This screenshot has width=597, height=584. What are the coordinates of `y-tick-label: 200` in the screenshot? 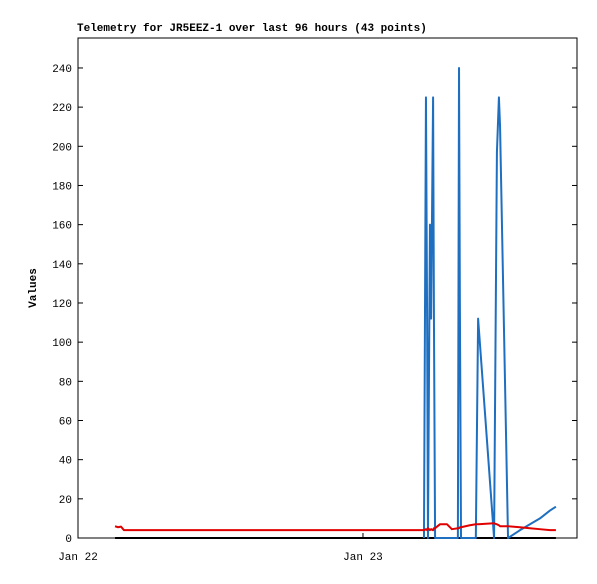 It's located at (62, 148).